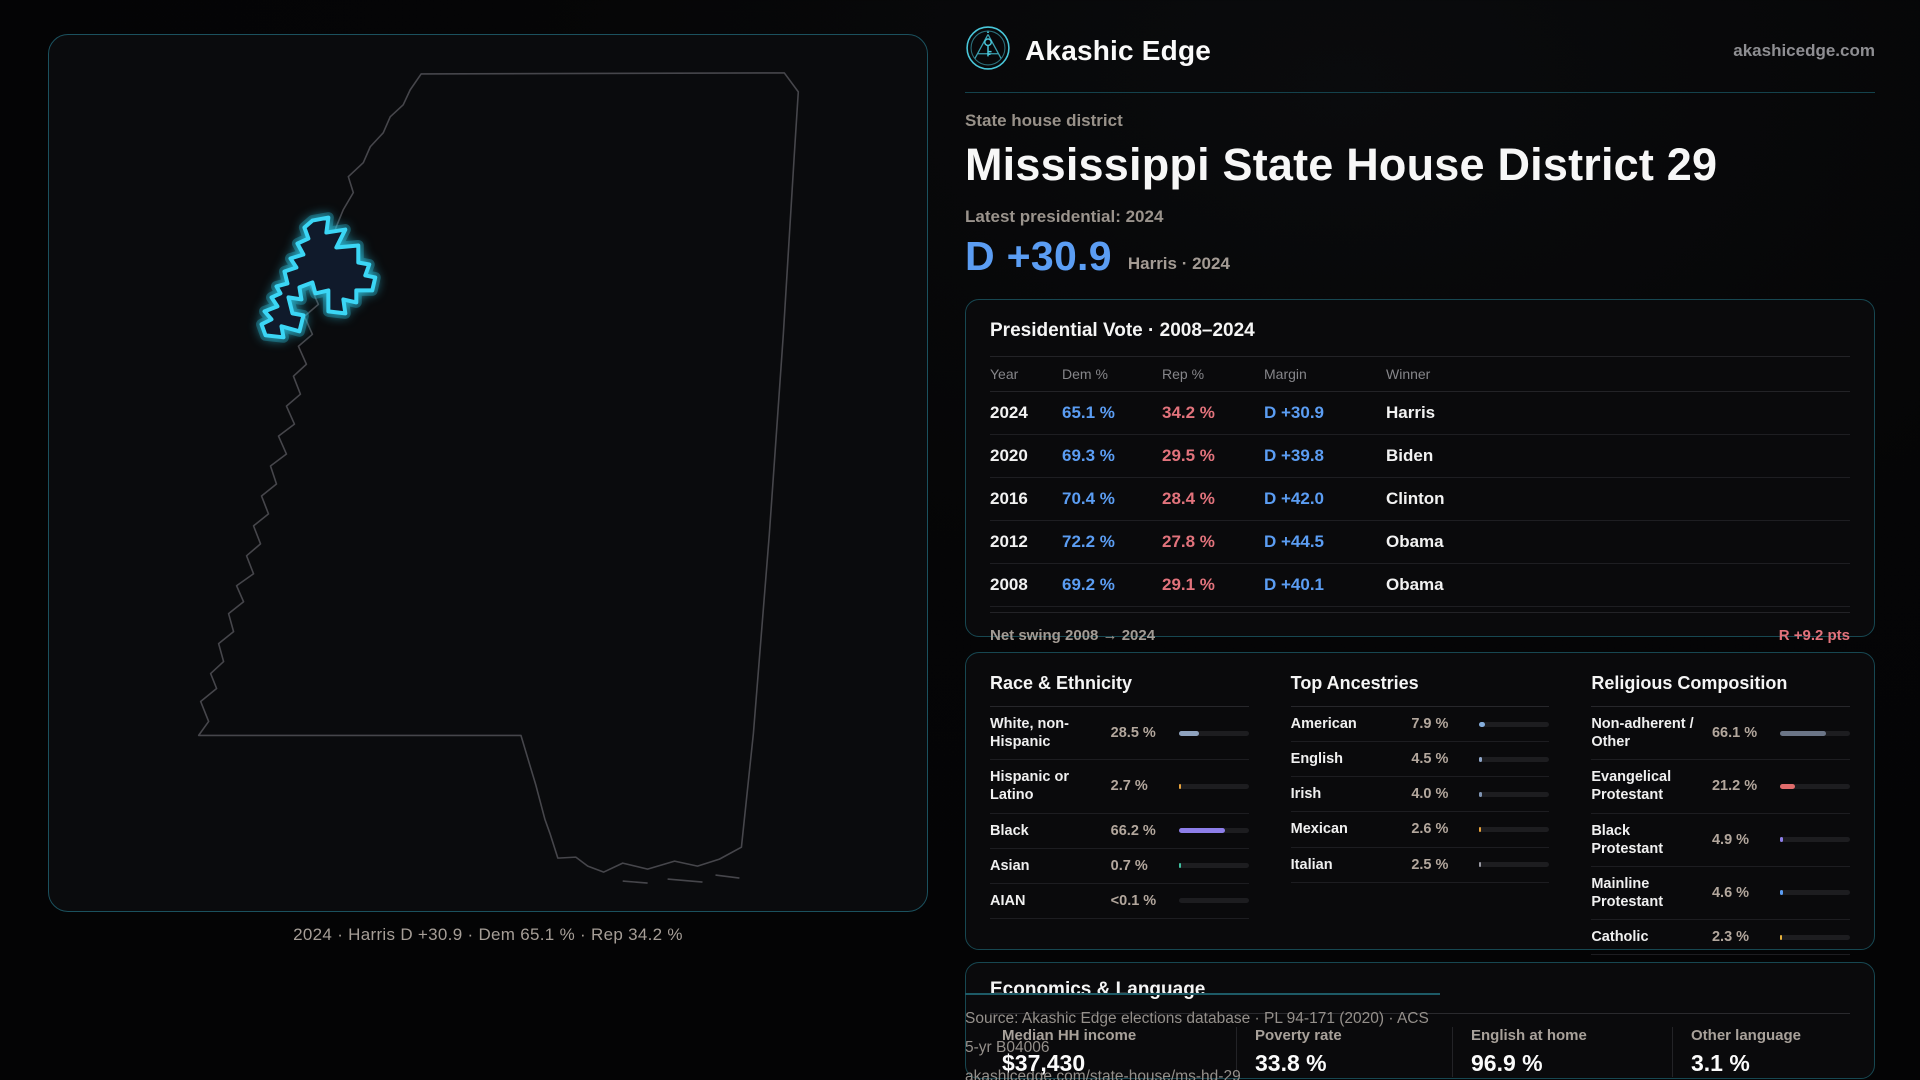 The width and height of the screenshot is (1920, 1080). I want to click on demo-label: Irish, so click(1306, 794).